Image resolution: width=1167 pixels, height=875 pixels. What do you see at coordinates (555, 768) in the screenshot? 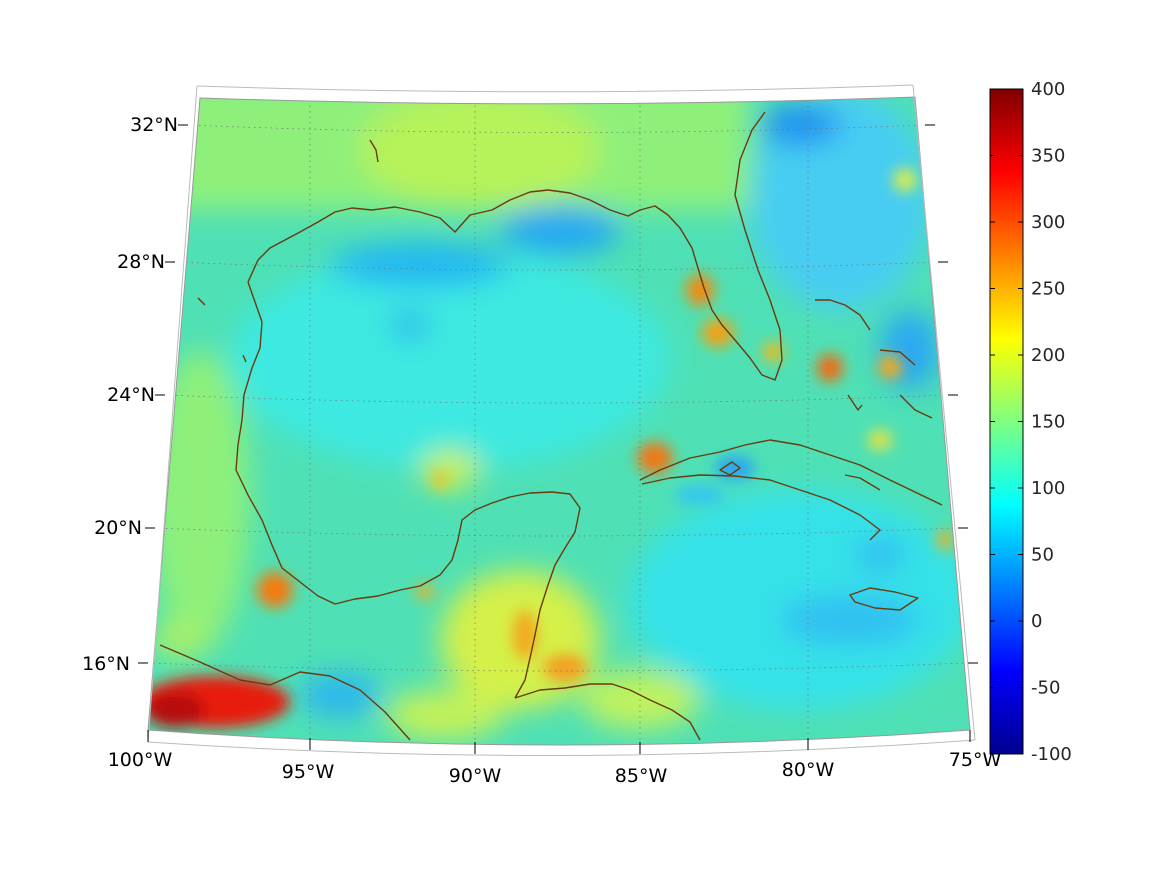
I see `lon-tick-labels: 100°W 95°W 90°W 85°W 80°W 75°W` at bounding box center [555, 768].